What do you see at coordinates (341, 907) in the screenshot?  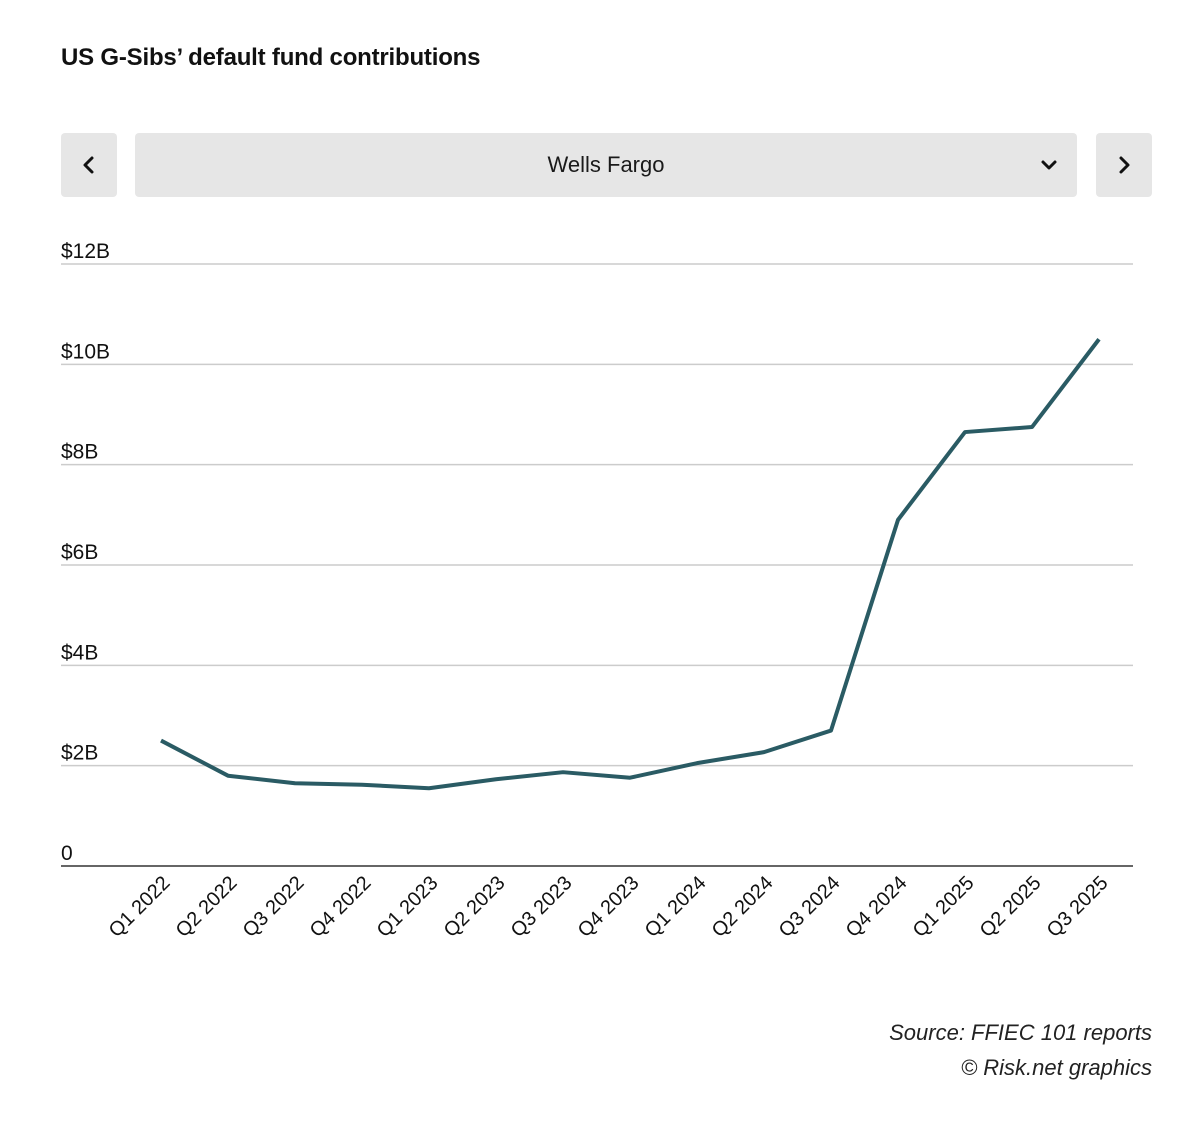 I see `x-tick-label: Q4 2022` at bounding box center [341, 907].